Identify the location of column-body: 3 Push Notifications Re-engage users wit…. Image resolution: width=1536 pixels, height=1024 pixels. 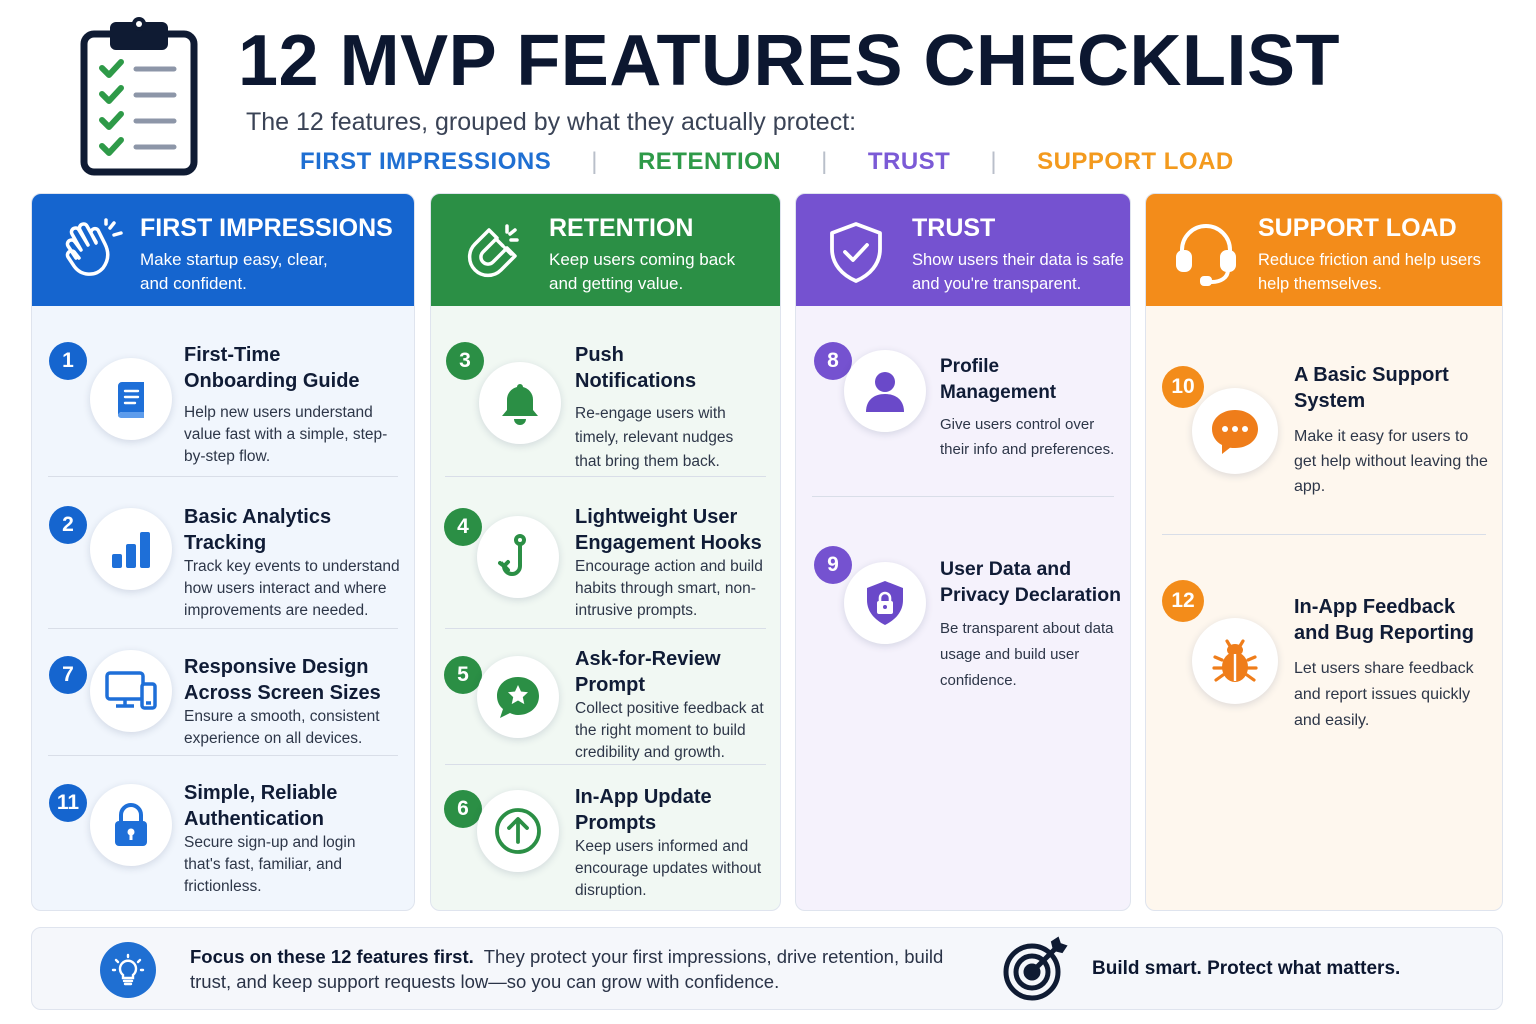
(605, 608).